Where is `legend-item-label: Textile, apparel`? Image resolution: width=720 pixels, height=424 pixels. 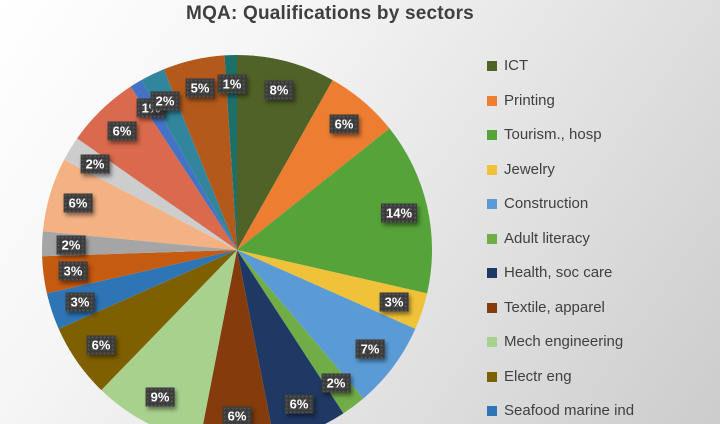
legend-item-label: Textile, apparel is located at coordinates (554, 307).